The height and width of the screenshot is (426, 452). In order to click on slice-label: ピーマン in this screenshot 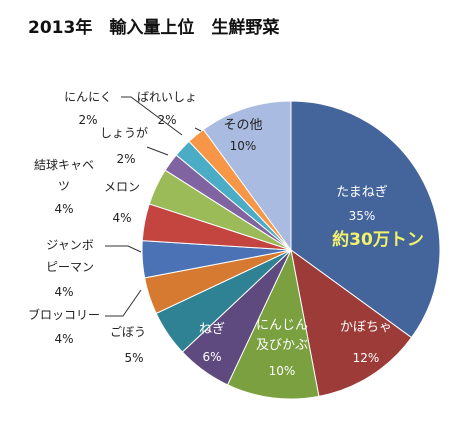, I will do `click(70, 267)`.